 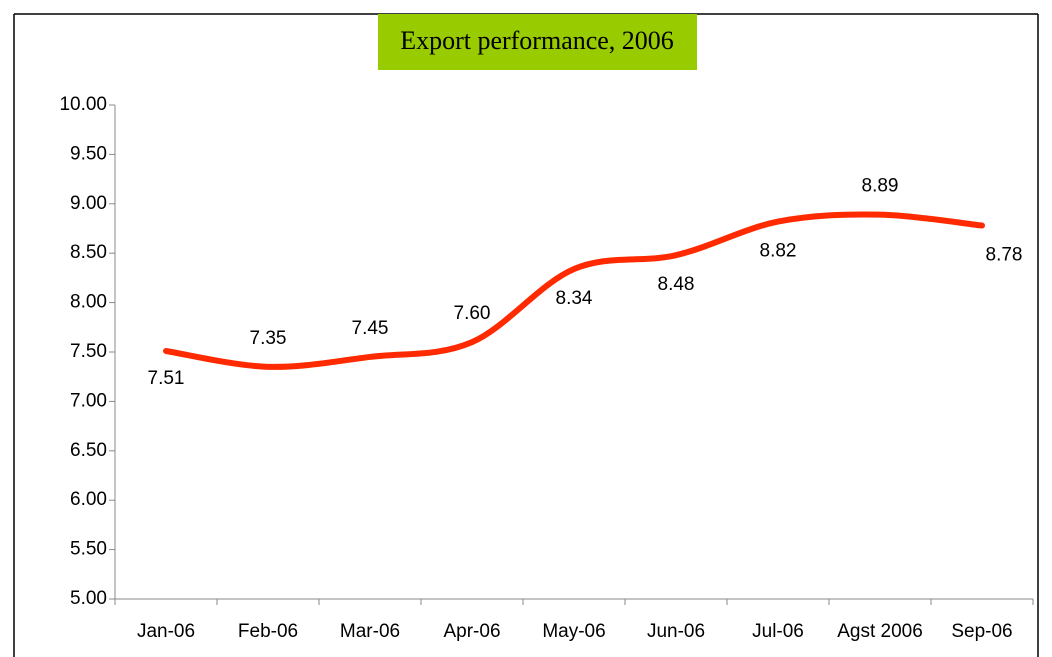 I want to click on x-tick-label: Jul-06, so click(x=778, y=631).